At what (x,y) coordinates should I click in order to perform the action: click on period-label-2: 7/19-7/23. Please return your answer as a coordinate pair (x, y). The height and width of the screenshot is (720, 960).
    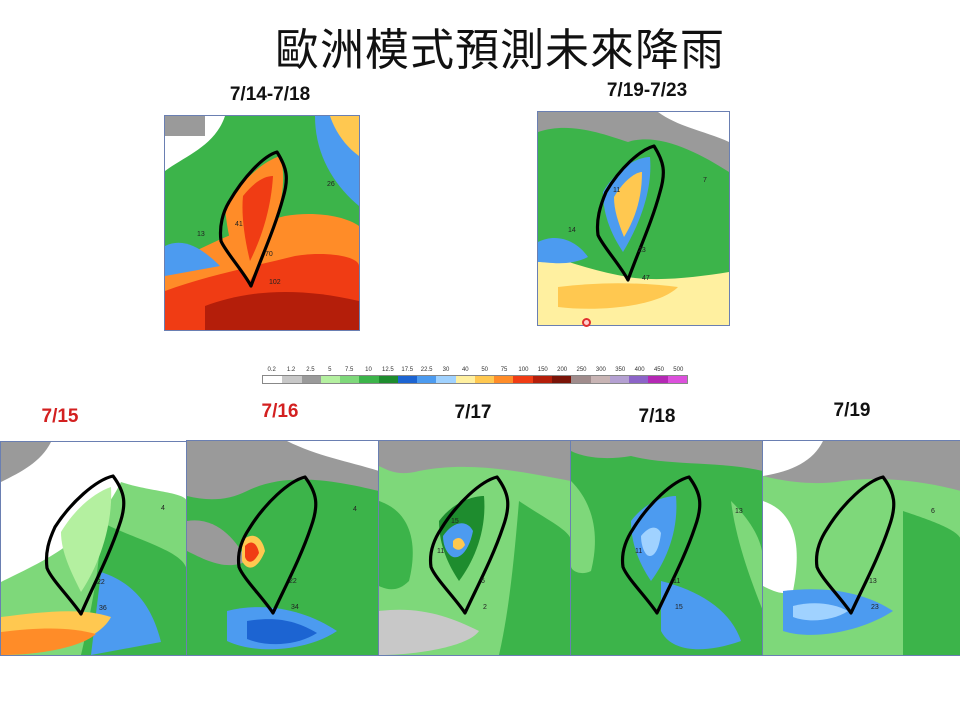
    Looking at the image, I should click on (647, 90).